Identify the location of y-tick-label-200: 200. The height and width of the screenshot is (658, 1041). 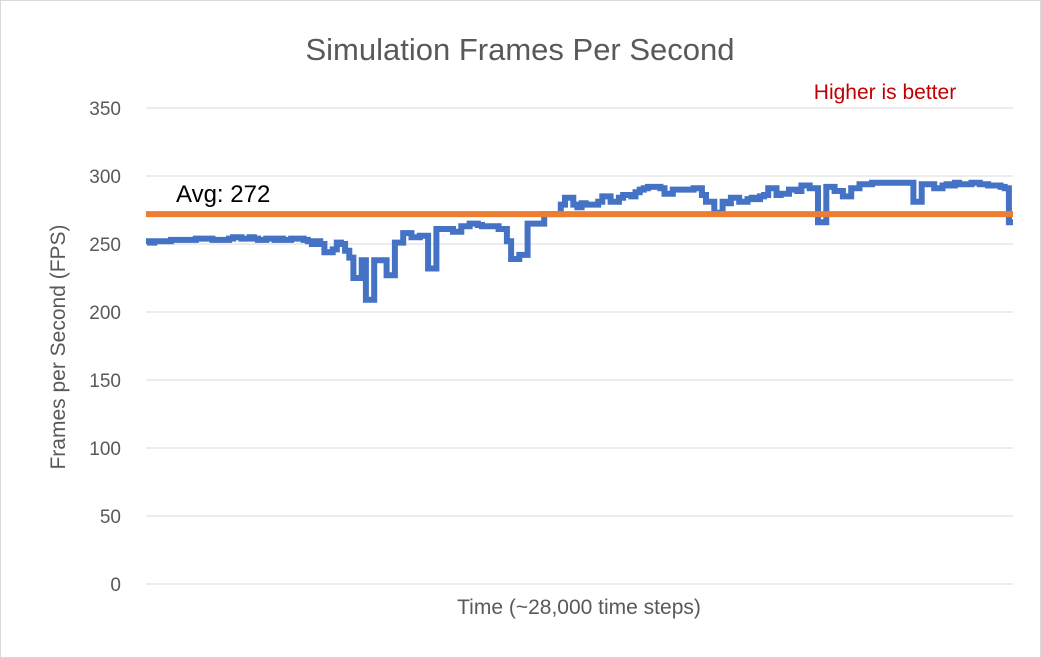
(105, 313).